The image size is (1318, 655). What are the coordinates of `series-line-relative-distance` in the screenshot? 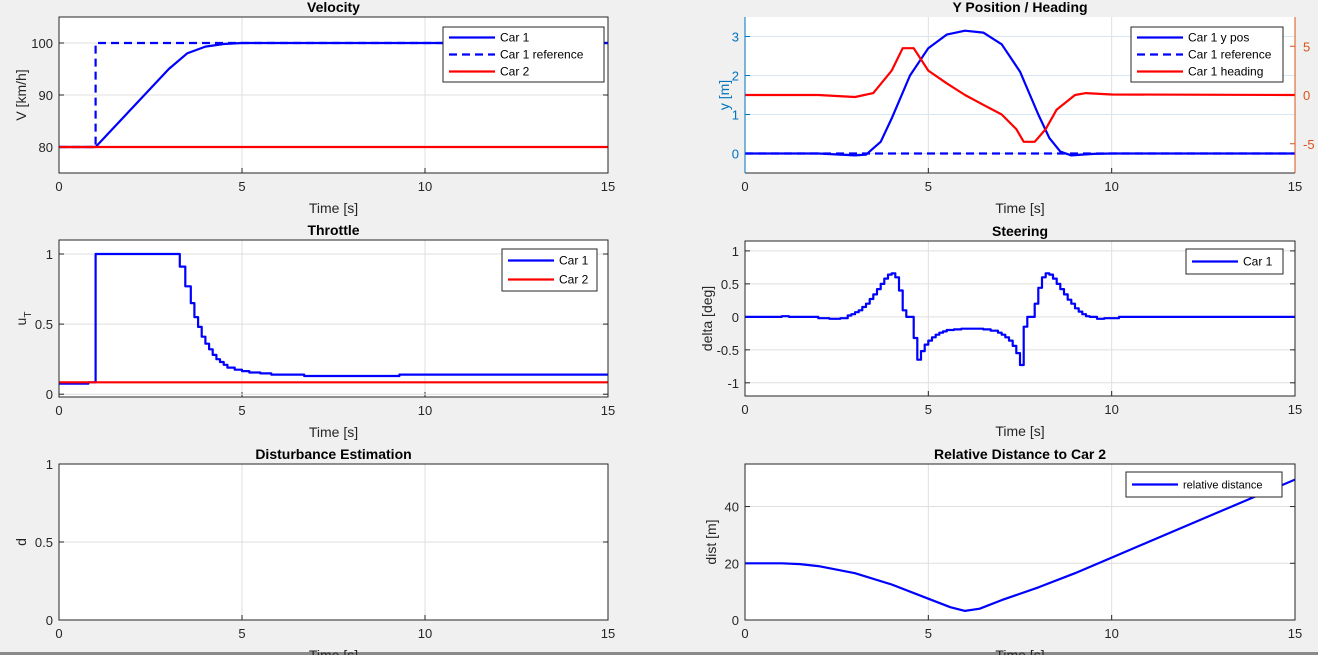 It's located at (1020, 545).